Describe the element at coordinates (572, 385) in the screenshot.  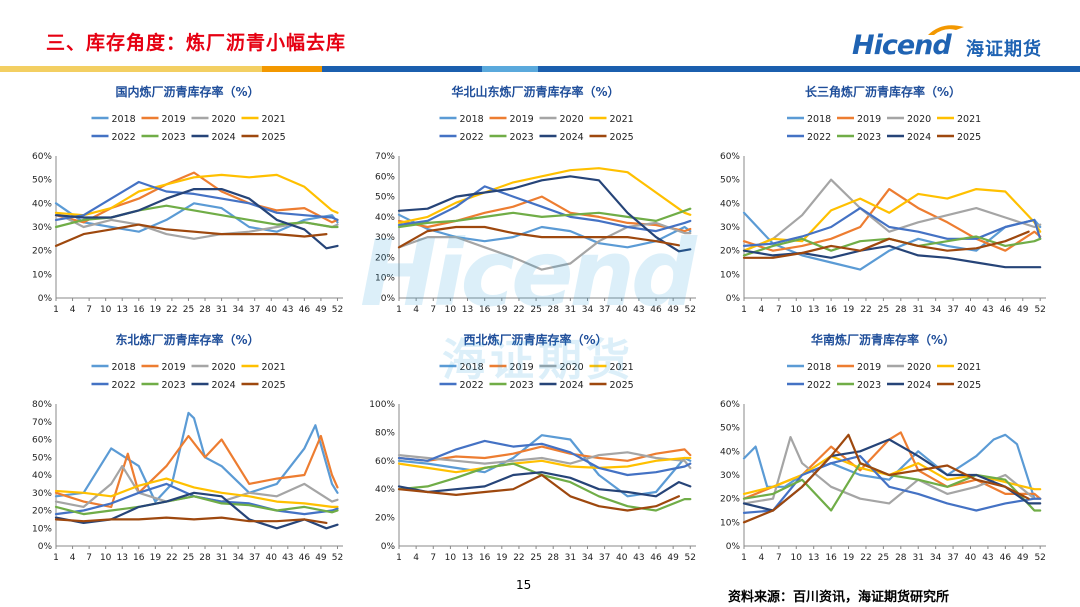
I see `legend-label: 2024` at that location.